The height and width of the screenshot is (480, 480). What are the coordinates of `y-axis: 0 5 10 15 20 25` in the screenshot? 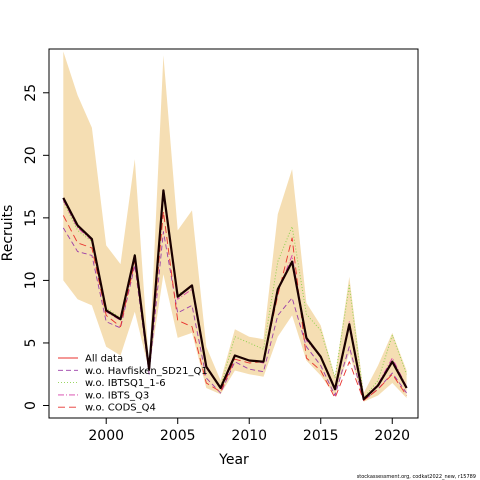 It's located at (36, 247).